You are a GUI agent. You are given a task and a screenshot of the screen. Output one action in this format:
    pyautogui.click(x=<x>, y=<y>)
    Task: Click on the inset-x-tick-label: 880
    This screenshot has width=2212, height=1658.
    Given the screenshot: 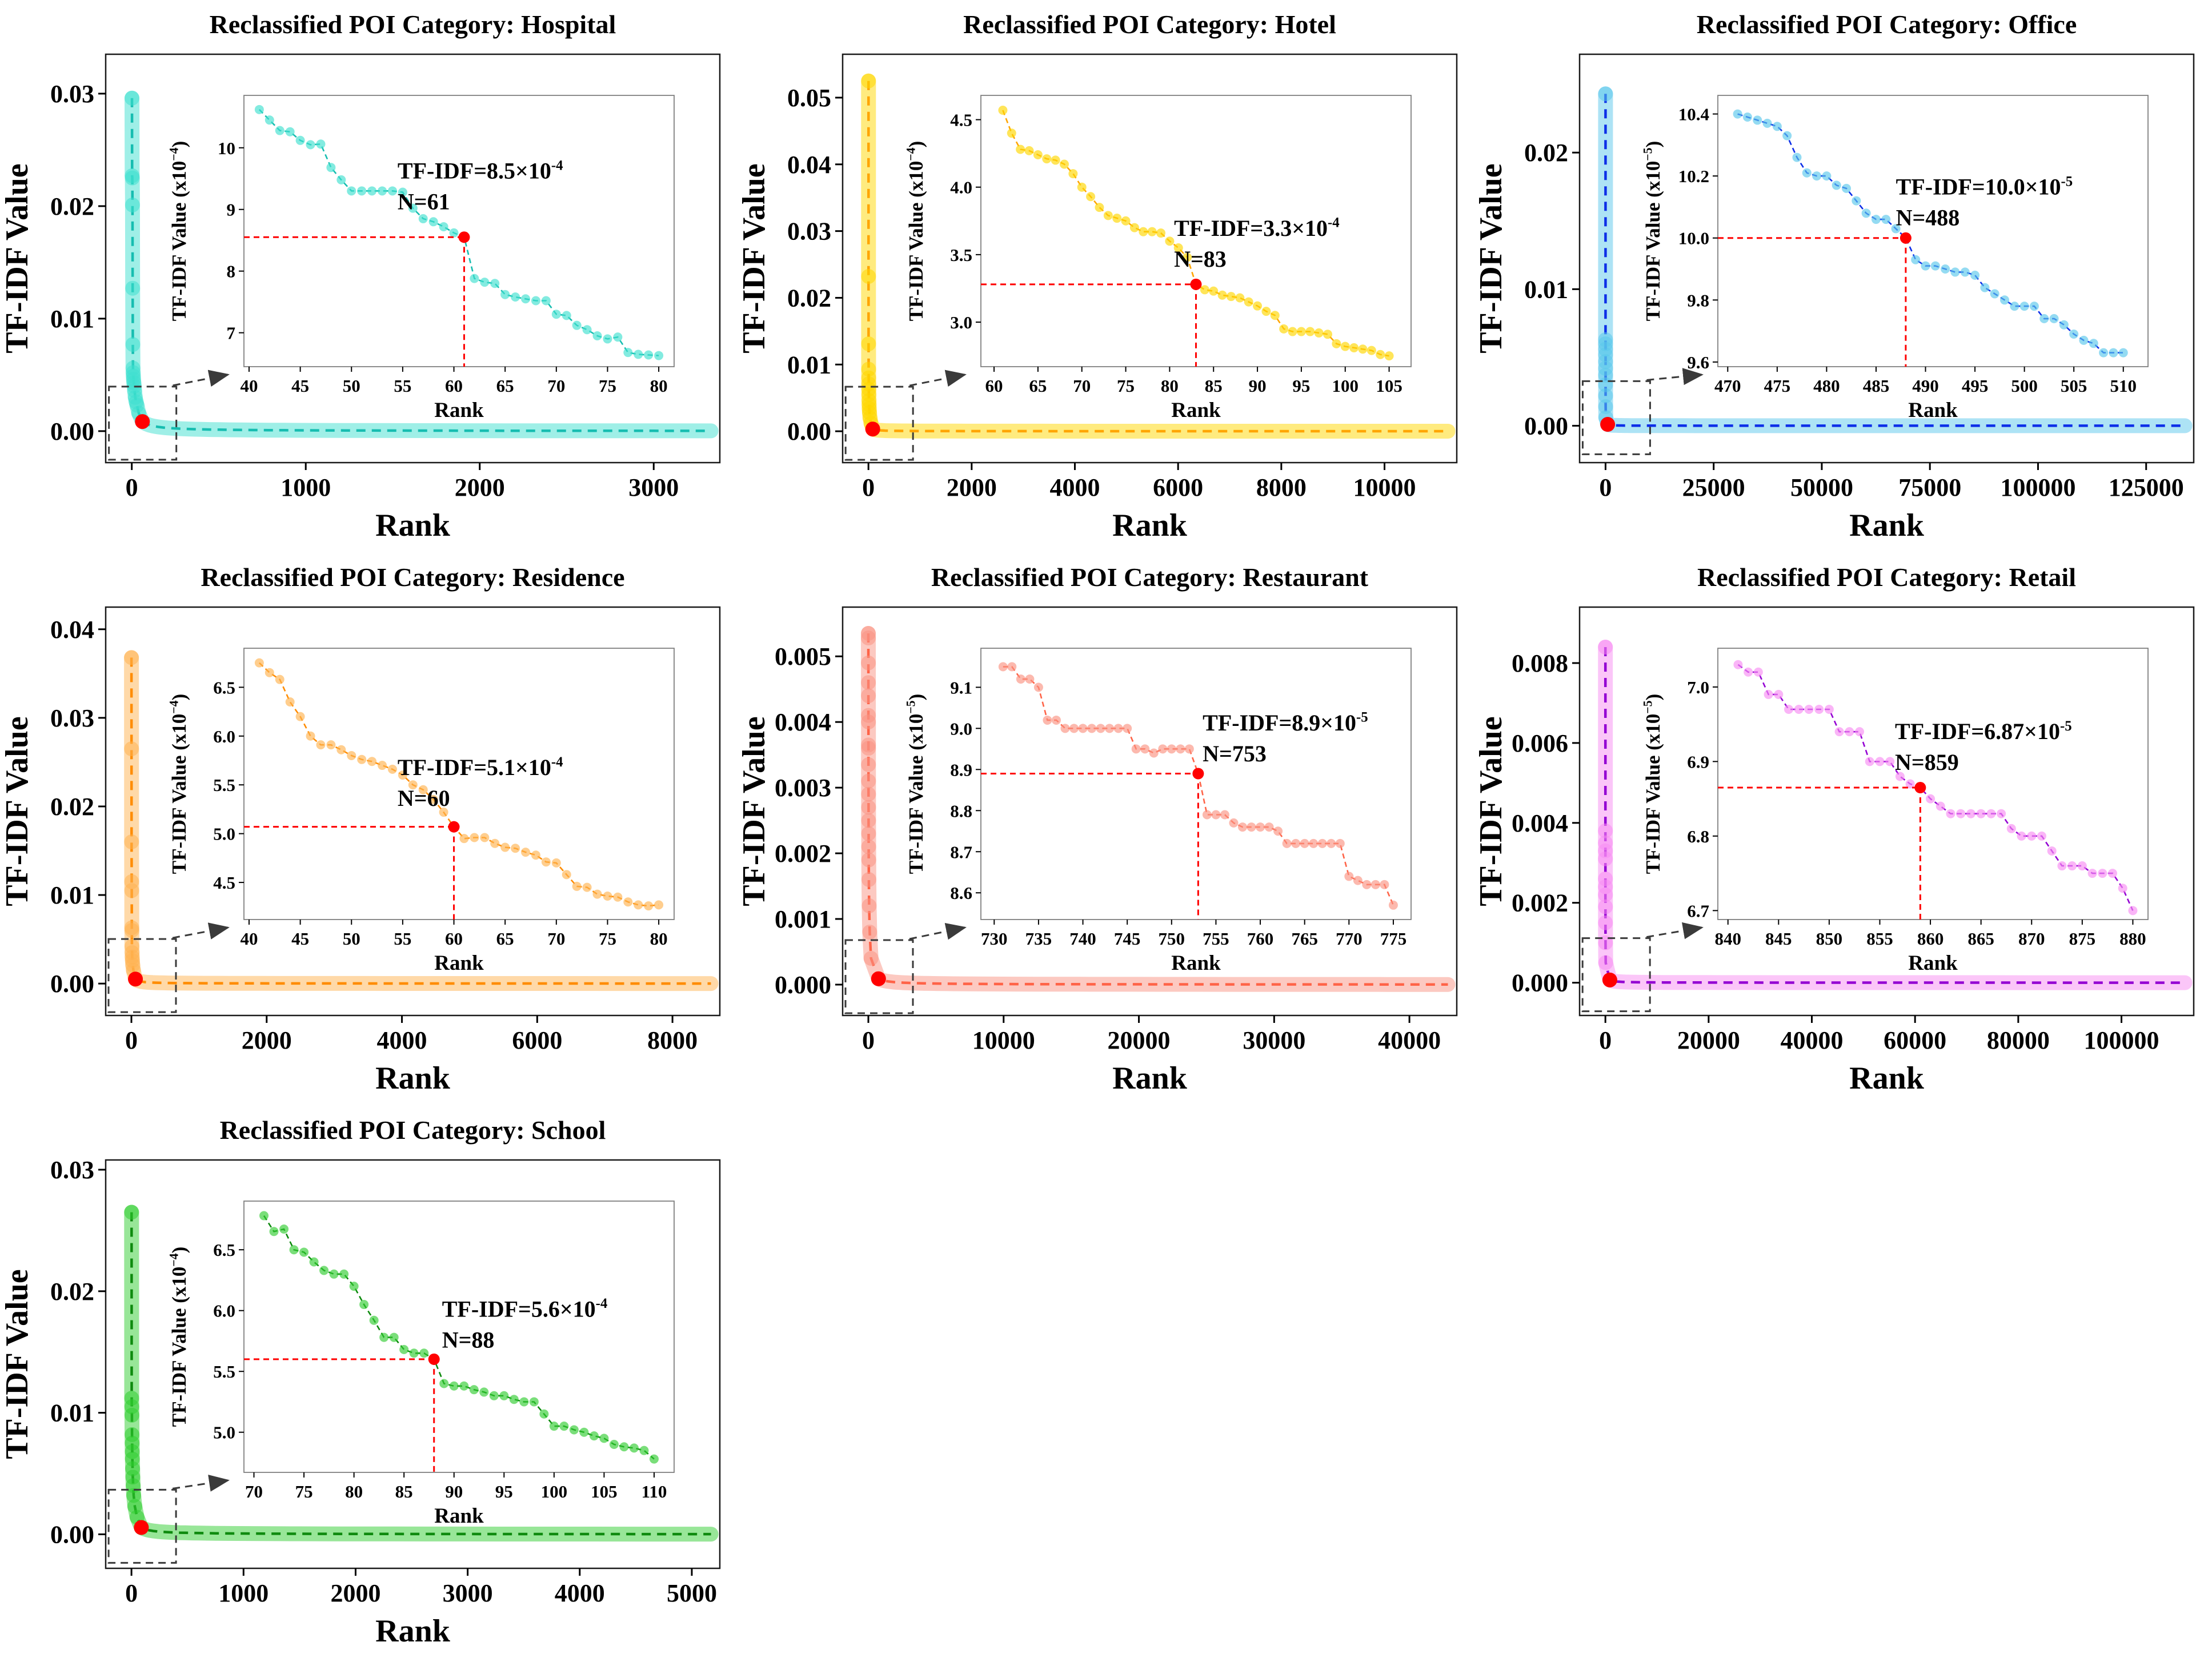 What is the action you would take?
    pyautogui.click(x=2132, y=939)
    